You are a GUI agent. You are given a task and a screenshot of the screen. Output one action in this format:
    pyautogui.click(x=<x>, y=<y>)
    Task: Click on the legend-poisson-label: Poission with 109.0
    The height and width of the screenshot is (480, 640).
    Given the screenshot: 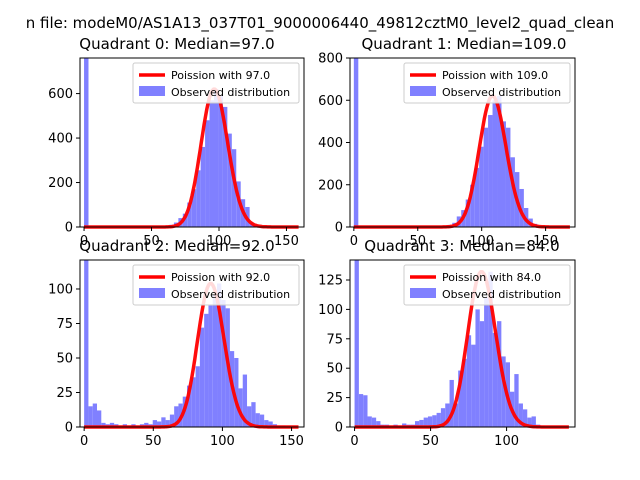 What is the action you would take?
    pyautogui.click(x=495, y=75)
    